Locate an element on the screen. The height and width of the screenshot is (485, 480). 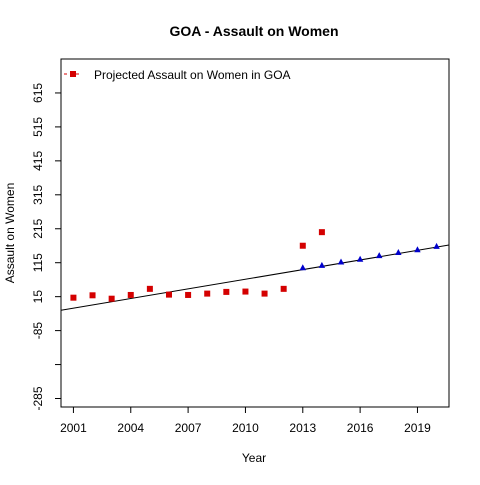
x-tick-label: 2001 is located at coordinates (73, 428).